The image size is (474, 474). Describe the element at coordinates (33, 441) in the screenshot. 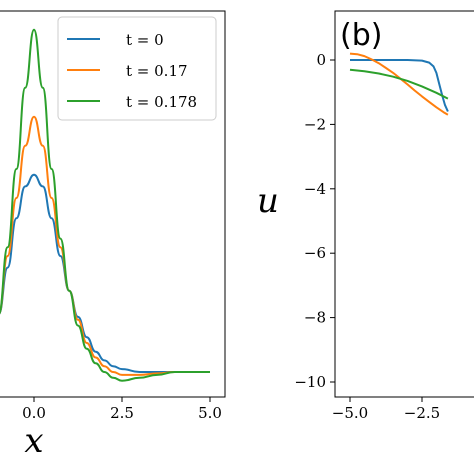

I see `panel-a-x-axis-label: x` at that location.